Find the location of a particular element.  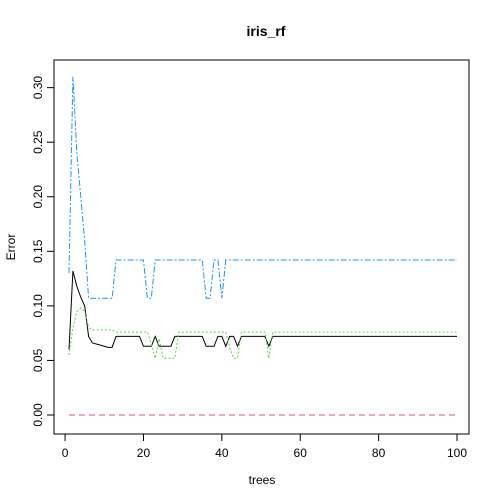

y-axis-title: Error is located at coordinates (11, 247).